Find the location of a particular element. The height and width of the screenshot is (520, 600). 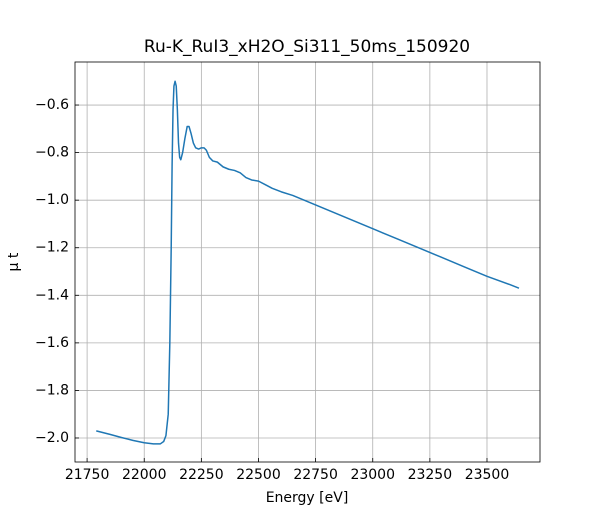

x-tick-label: 22000 is located at coordinates (144, 475).